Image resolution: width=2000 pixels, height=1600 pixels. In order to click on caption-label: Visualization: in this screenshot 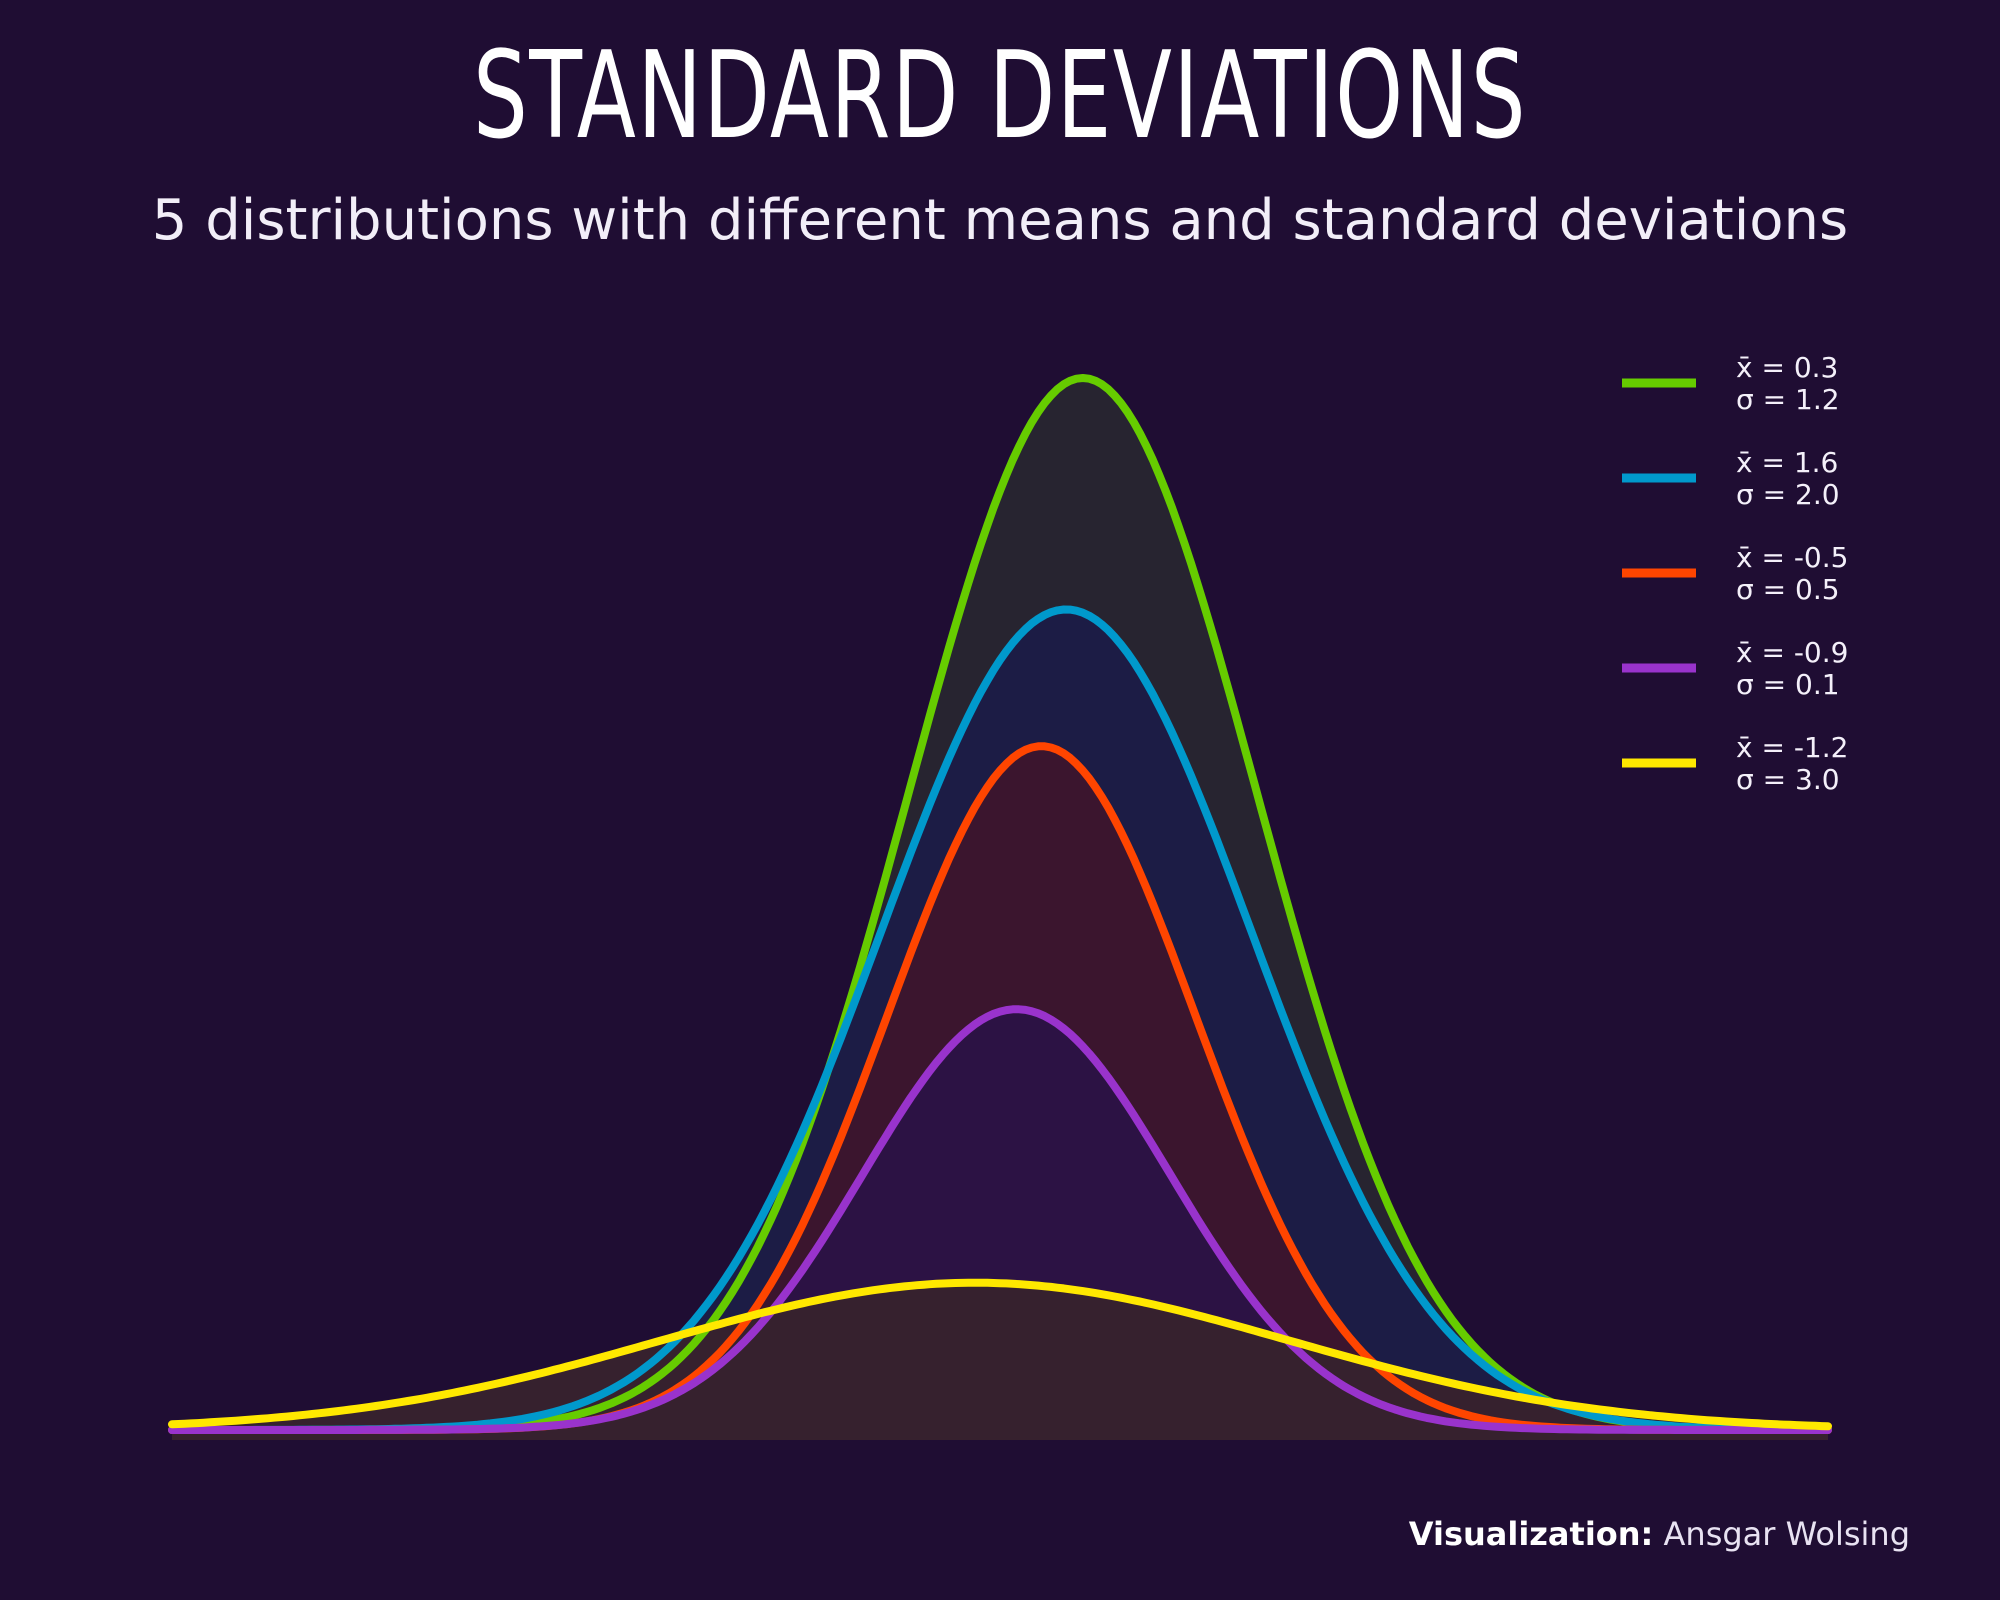, I will do `click(1531, 1534)`.